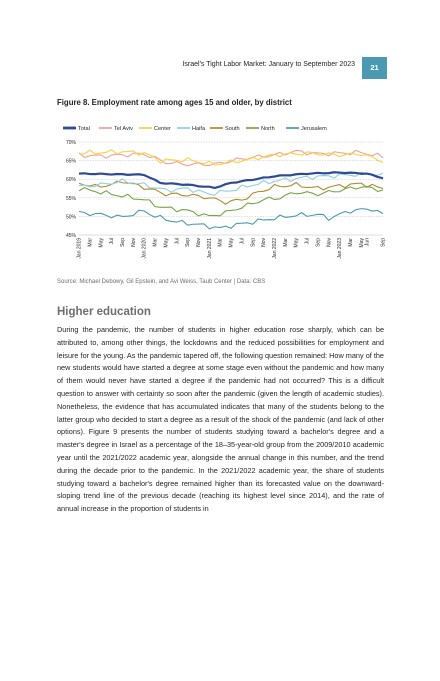 Image resolution: width=440 pixels, height=681 pixels. What do you see at coordinates (268, 129) in the screenshot?
I see `legend-label: North` at bounding box center [268, 129].